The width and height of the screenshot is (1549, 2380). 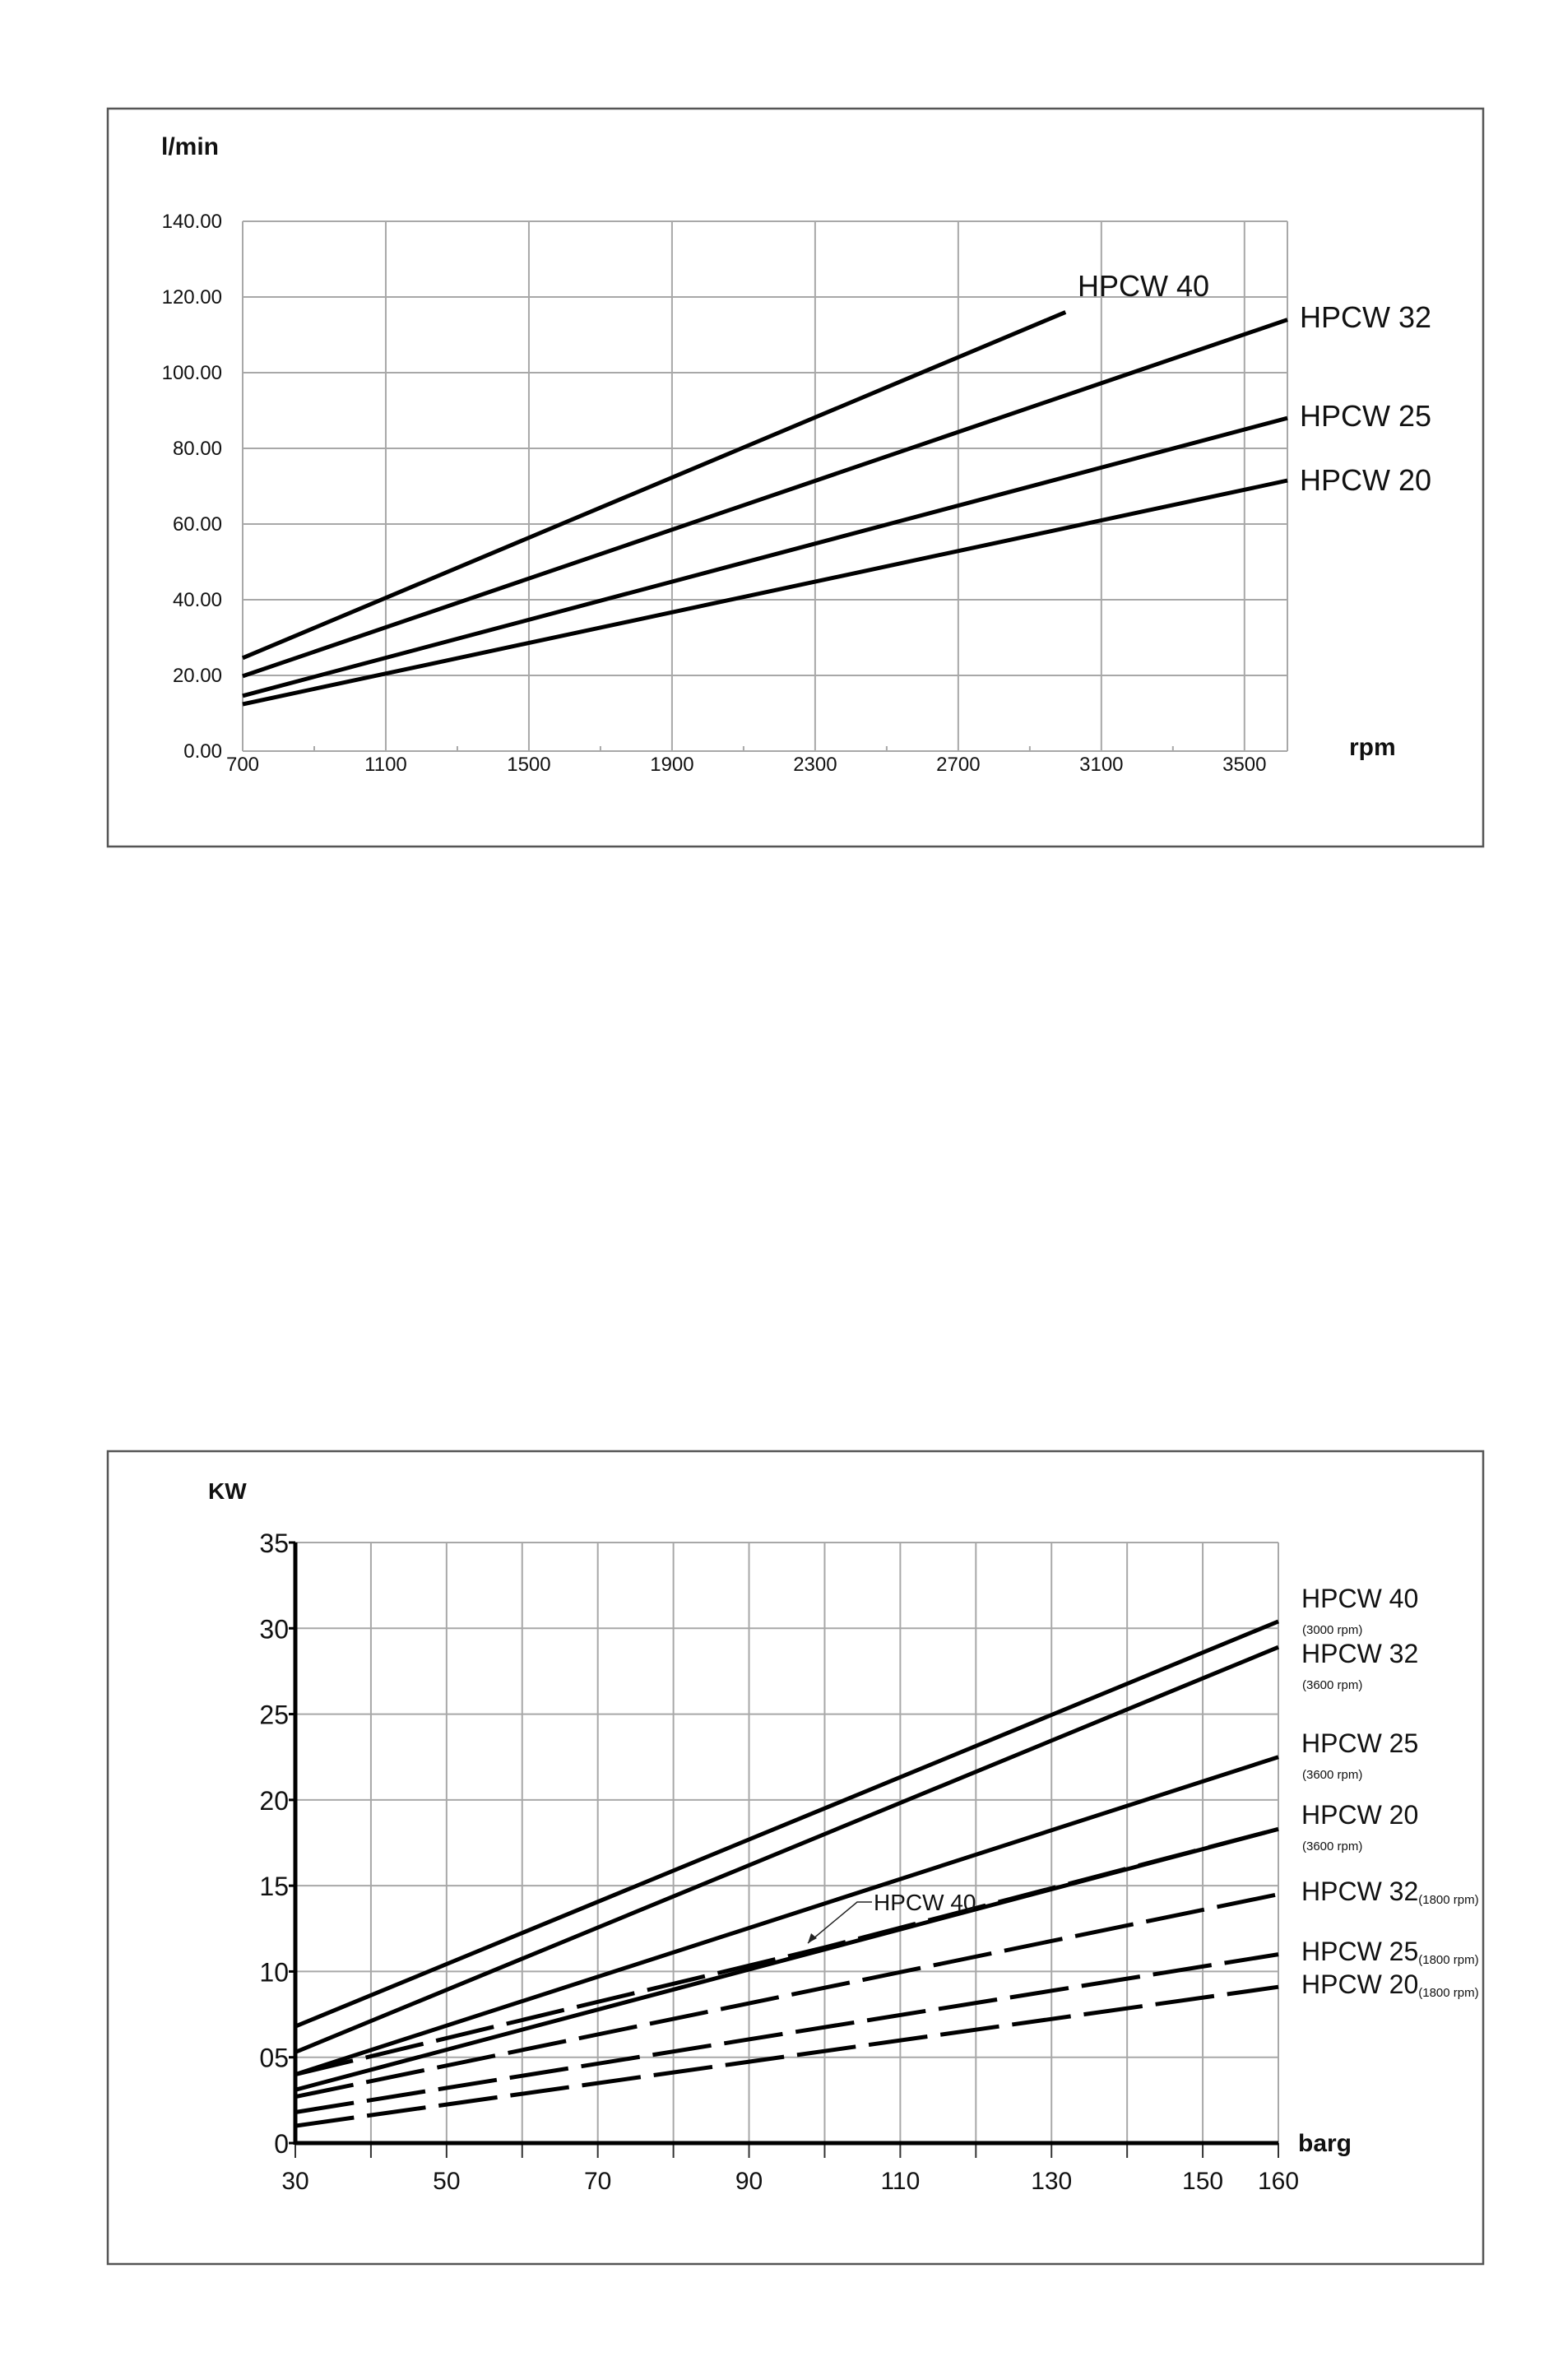 I want to click on annotation-label: HPCW 40, so click(x=925, y=1902).